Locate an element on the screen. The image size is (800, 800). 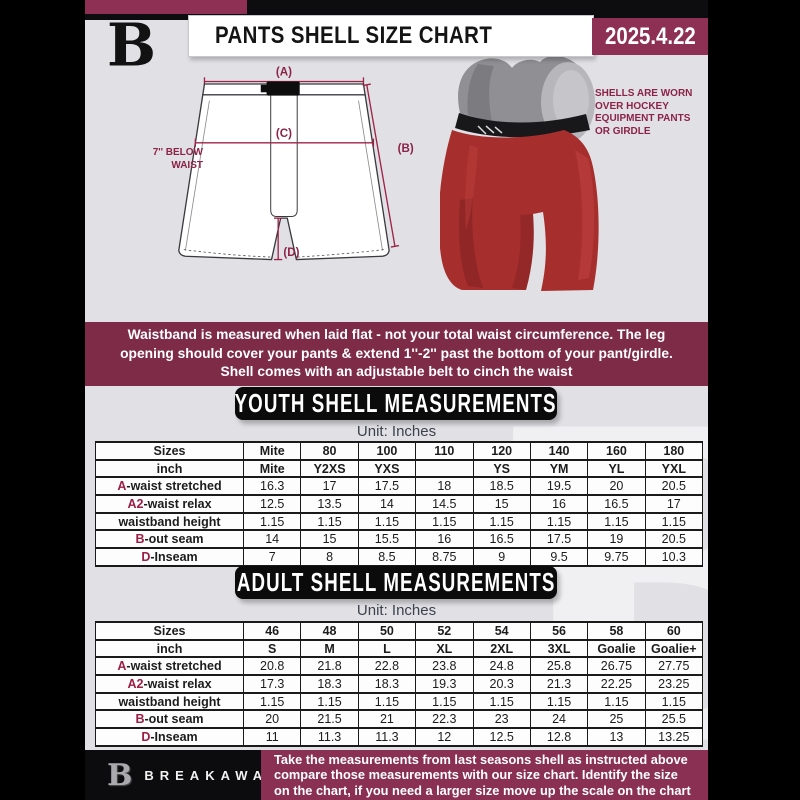
table-cell: 56 is located at coordinates (559, 631).